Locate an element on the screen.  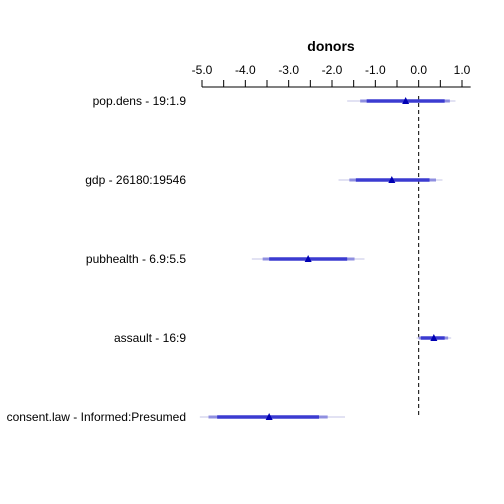
estimate-row: consent.law - Informed:Presumed is located at coordinates (176, 417).